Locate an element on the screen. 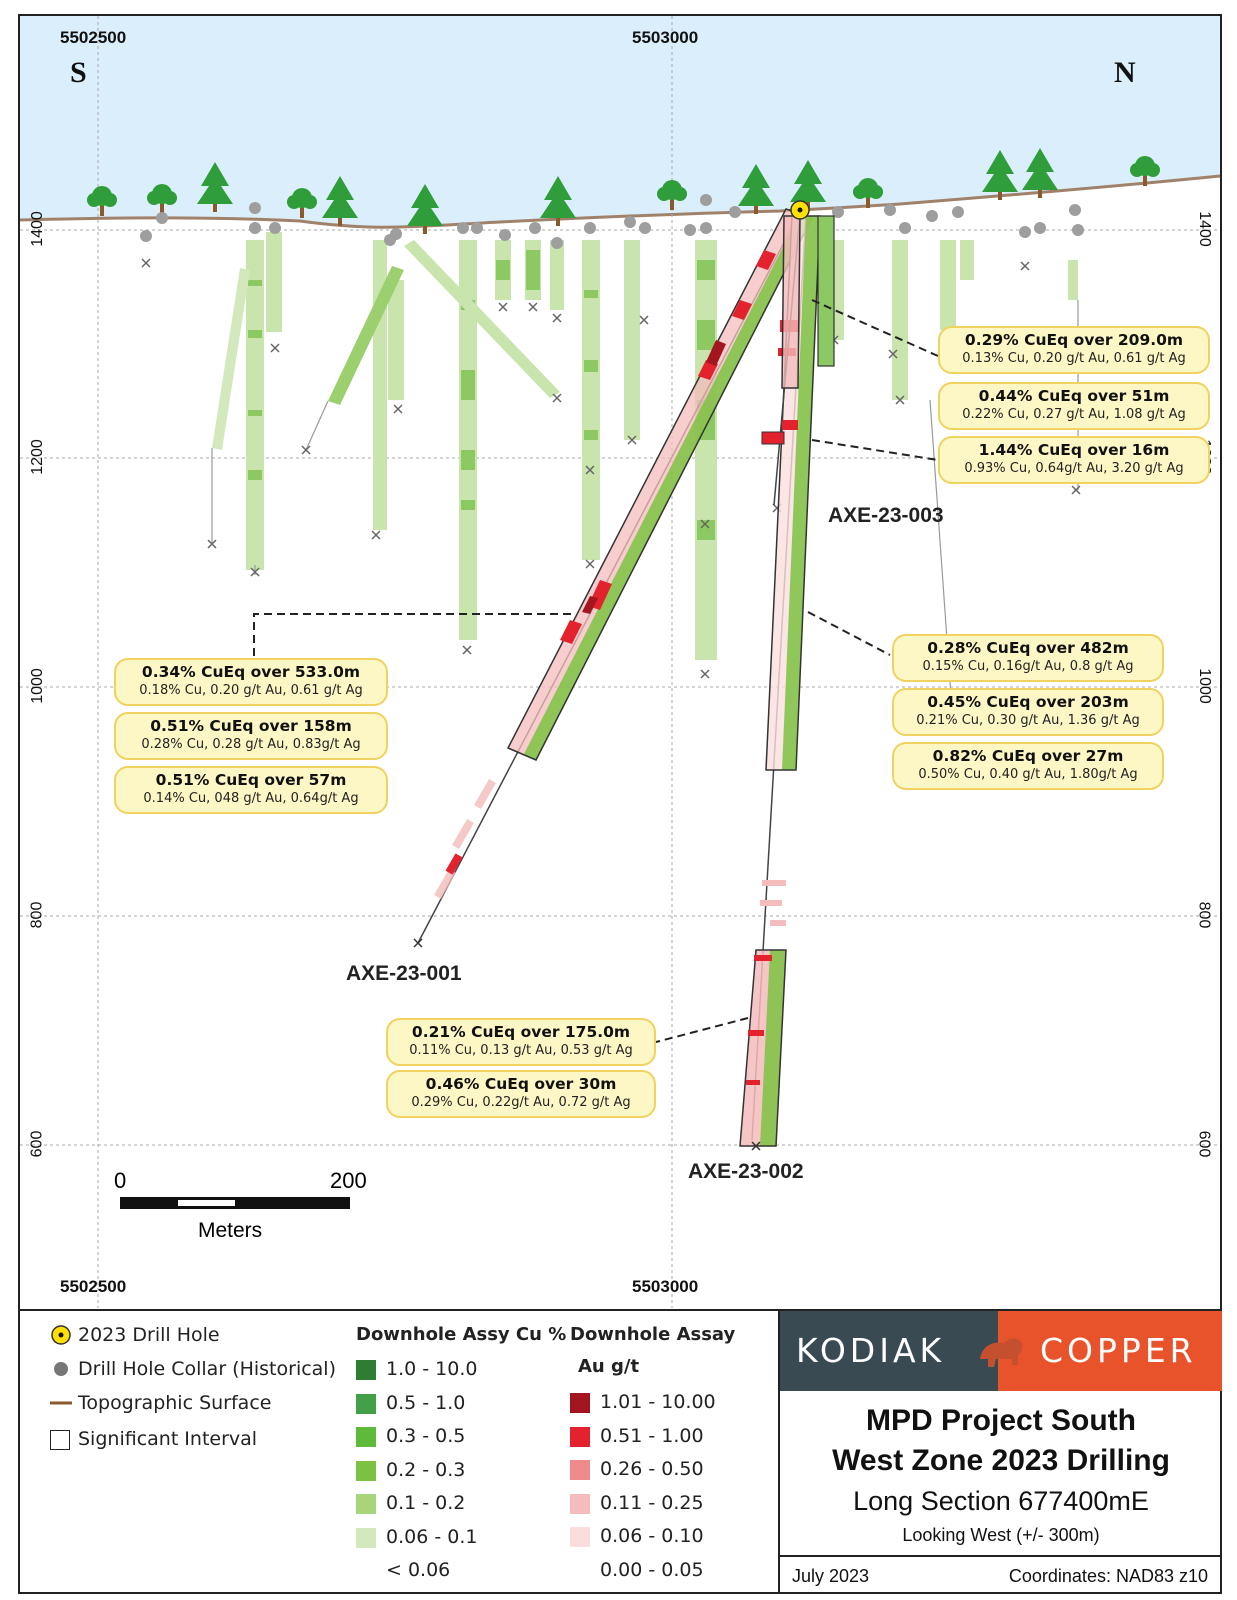  callout-heading: 0.51% CuEq over 57m is located at coordinates (251, 780).